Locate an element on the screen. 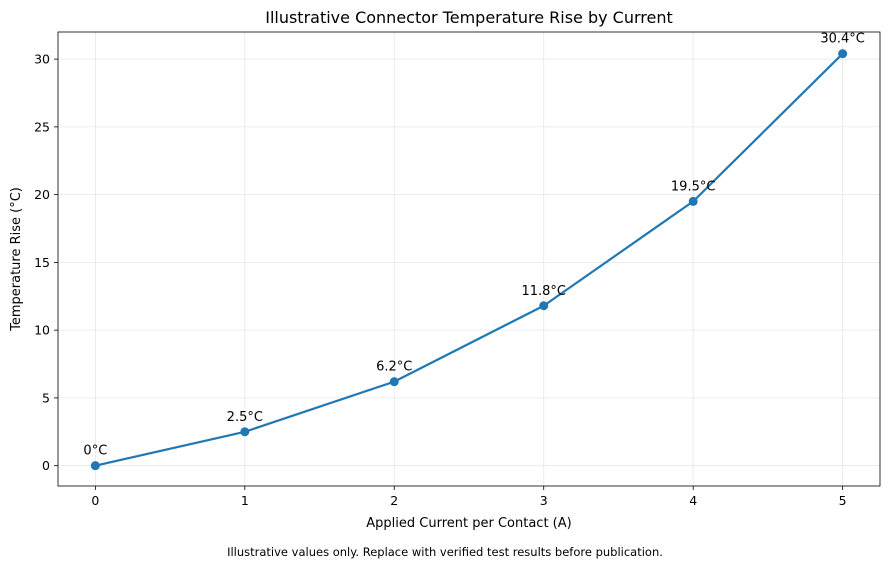 This screenshot has width=889, height=569. x-tick-label: 2 is located at coordinates (394, 500).